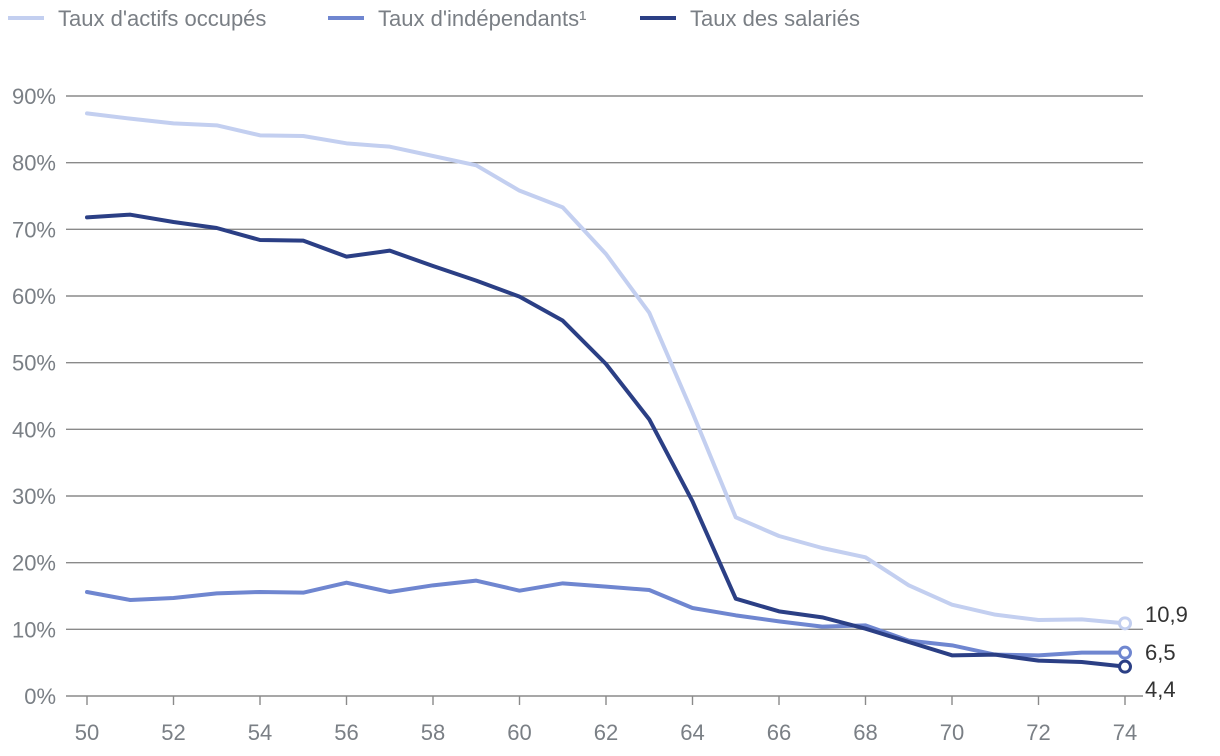 This screenshot has height=756, width=1220. I want to click on x-tick-label-54: 54, so click(260, 732).